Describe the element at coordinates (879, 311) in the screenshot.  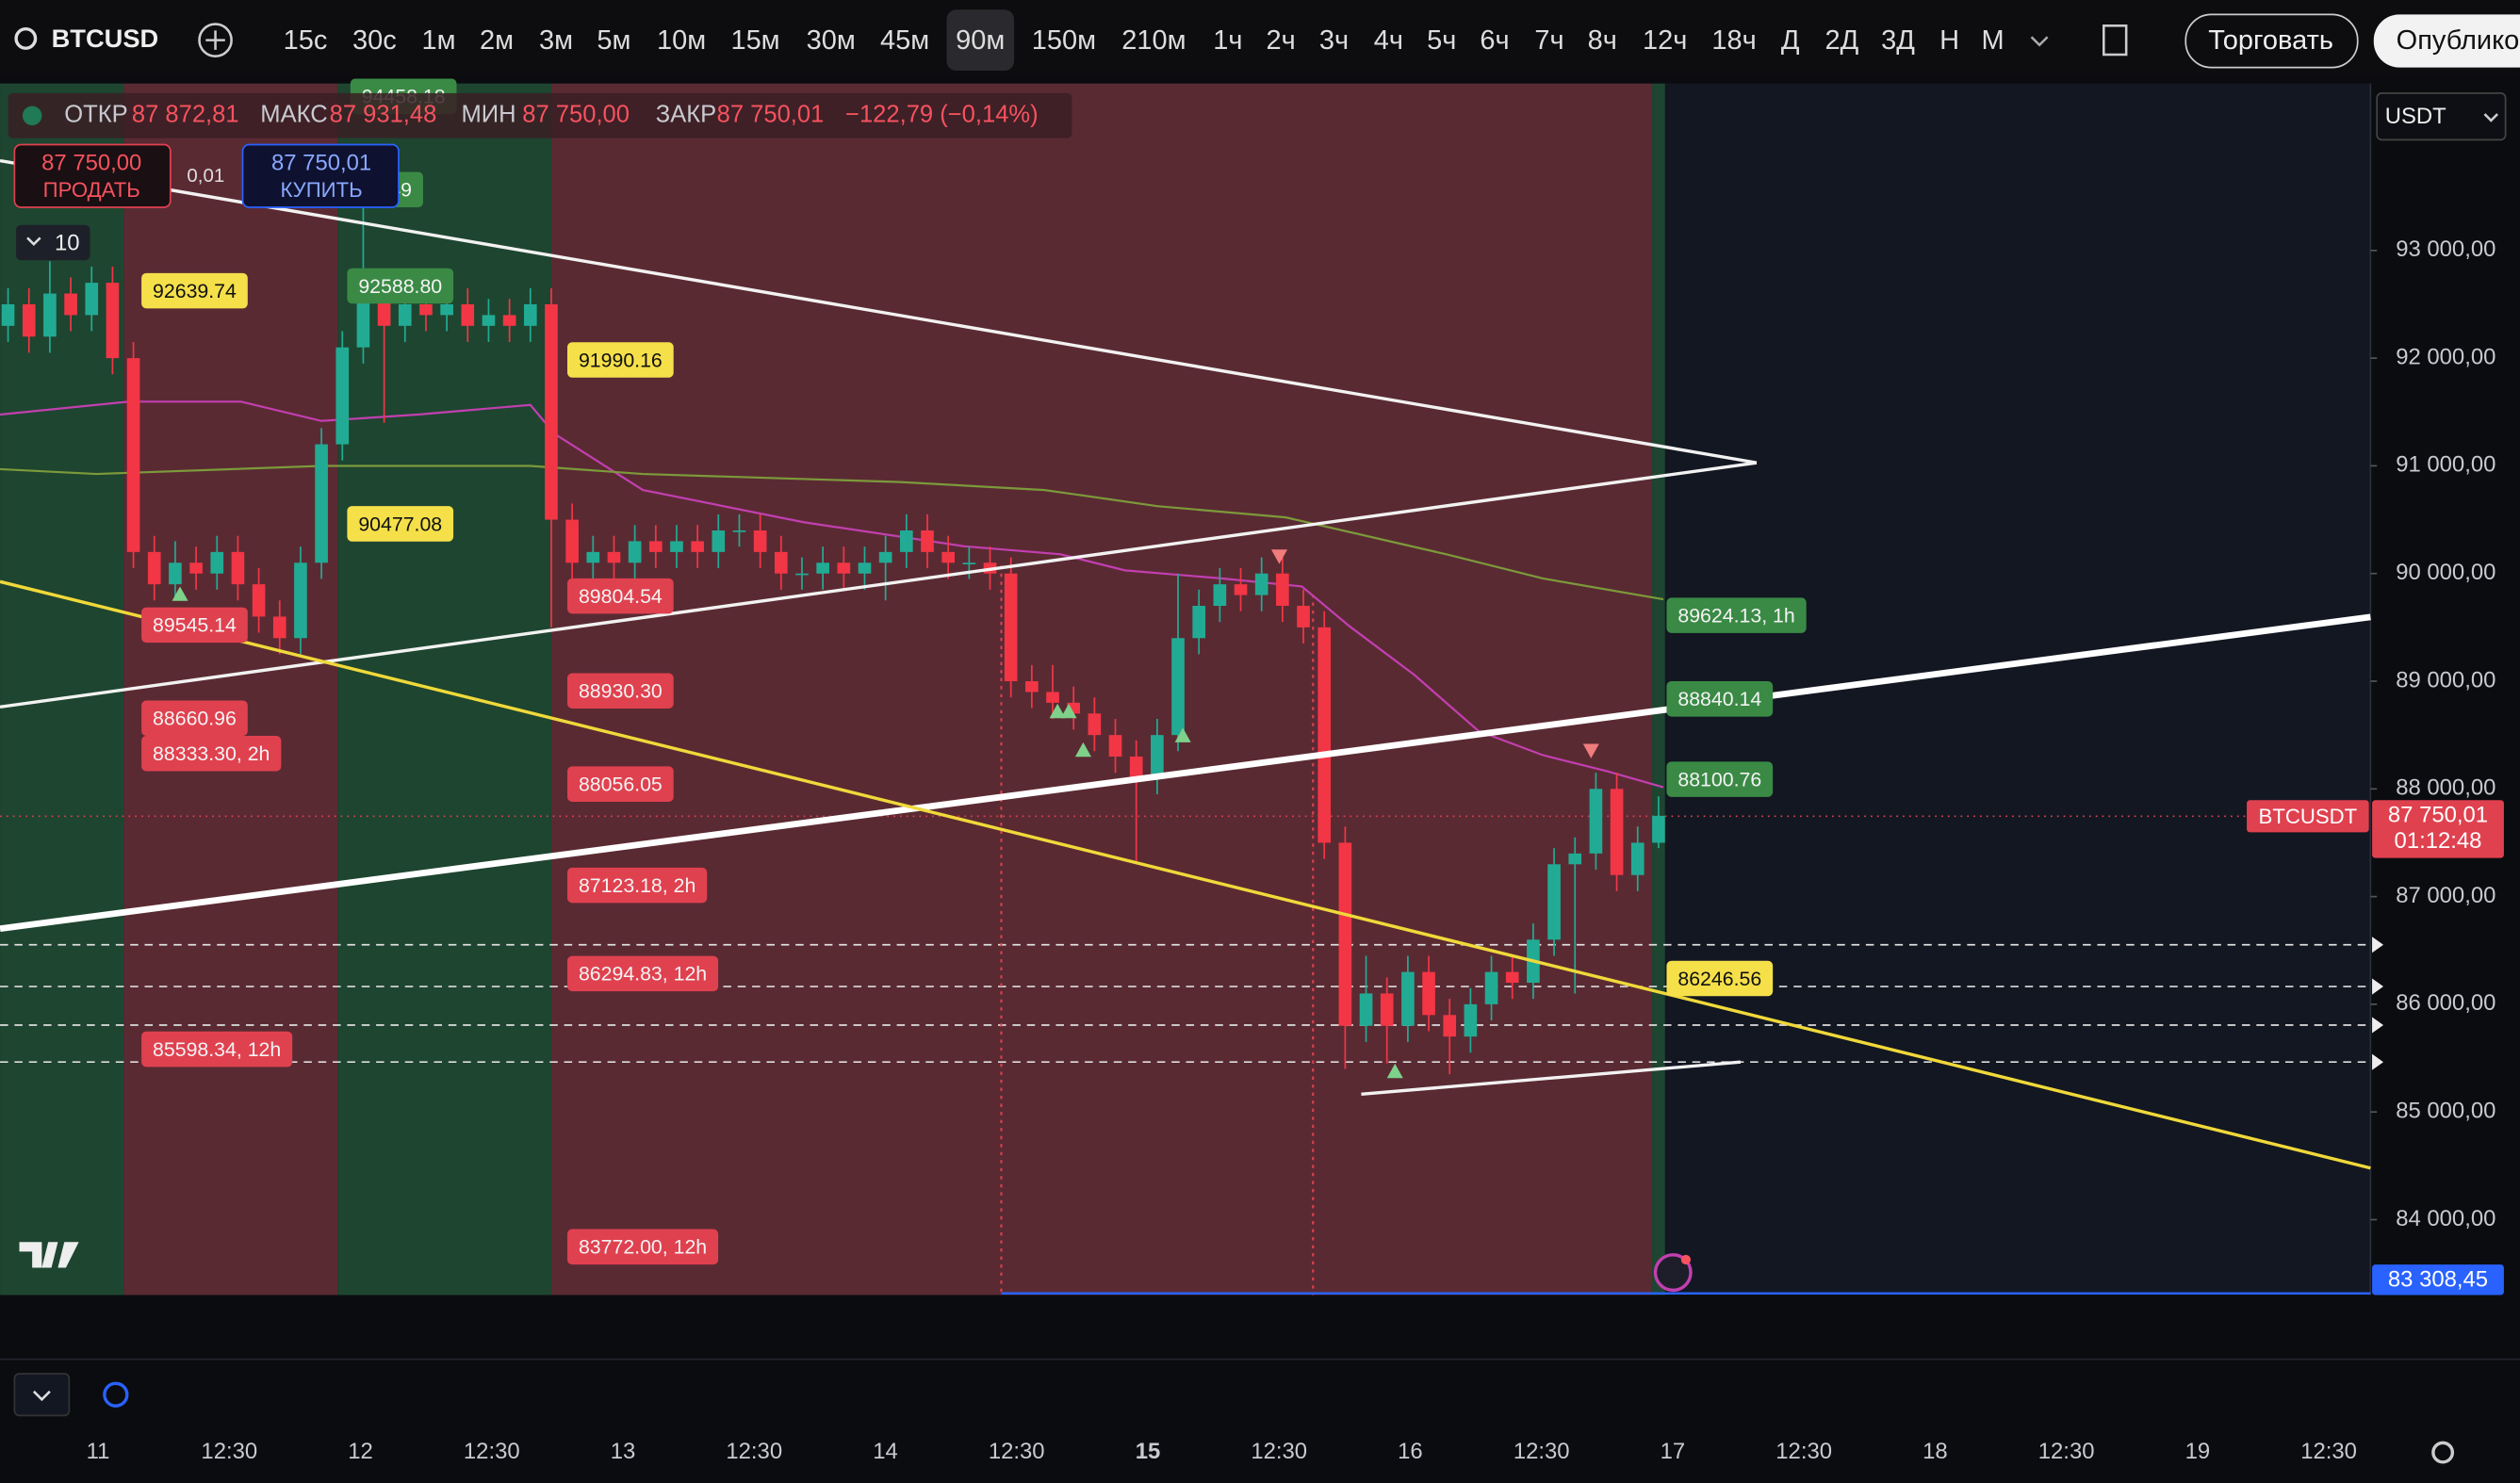
I see `trend-line` at that location.